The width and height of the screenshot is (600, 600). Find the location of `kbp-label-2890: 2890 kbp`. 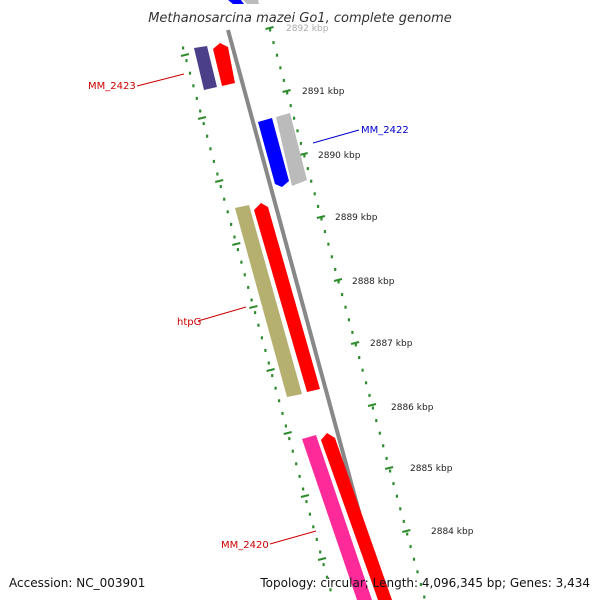

kbp-label-2890: 2890 kbp is located at coordinates (339, 156).